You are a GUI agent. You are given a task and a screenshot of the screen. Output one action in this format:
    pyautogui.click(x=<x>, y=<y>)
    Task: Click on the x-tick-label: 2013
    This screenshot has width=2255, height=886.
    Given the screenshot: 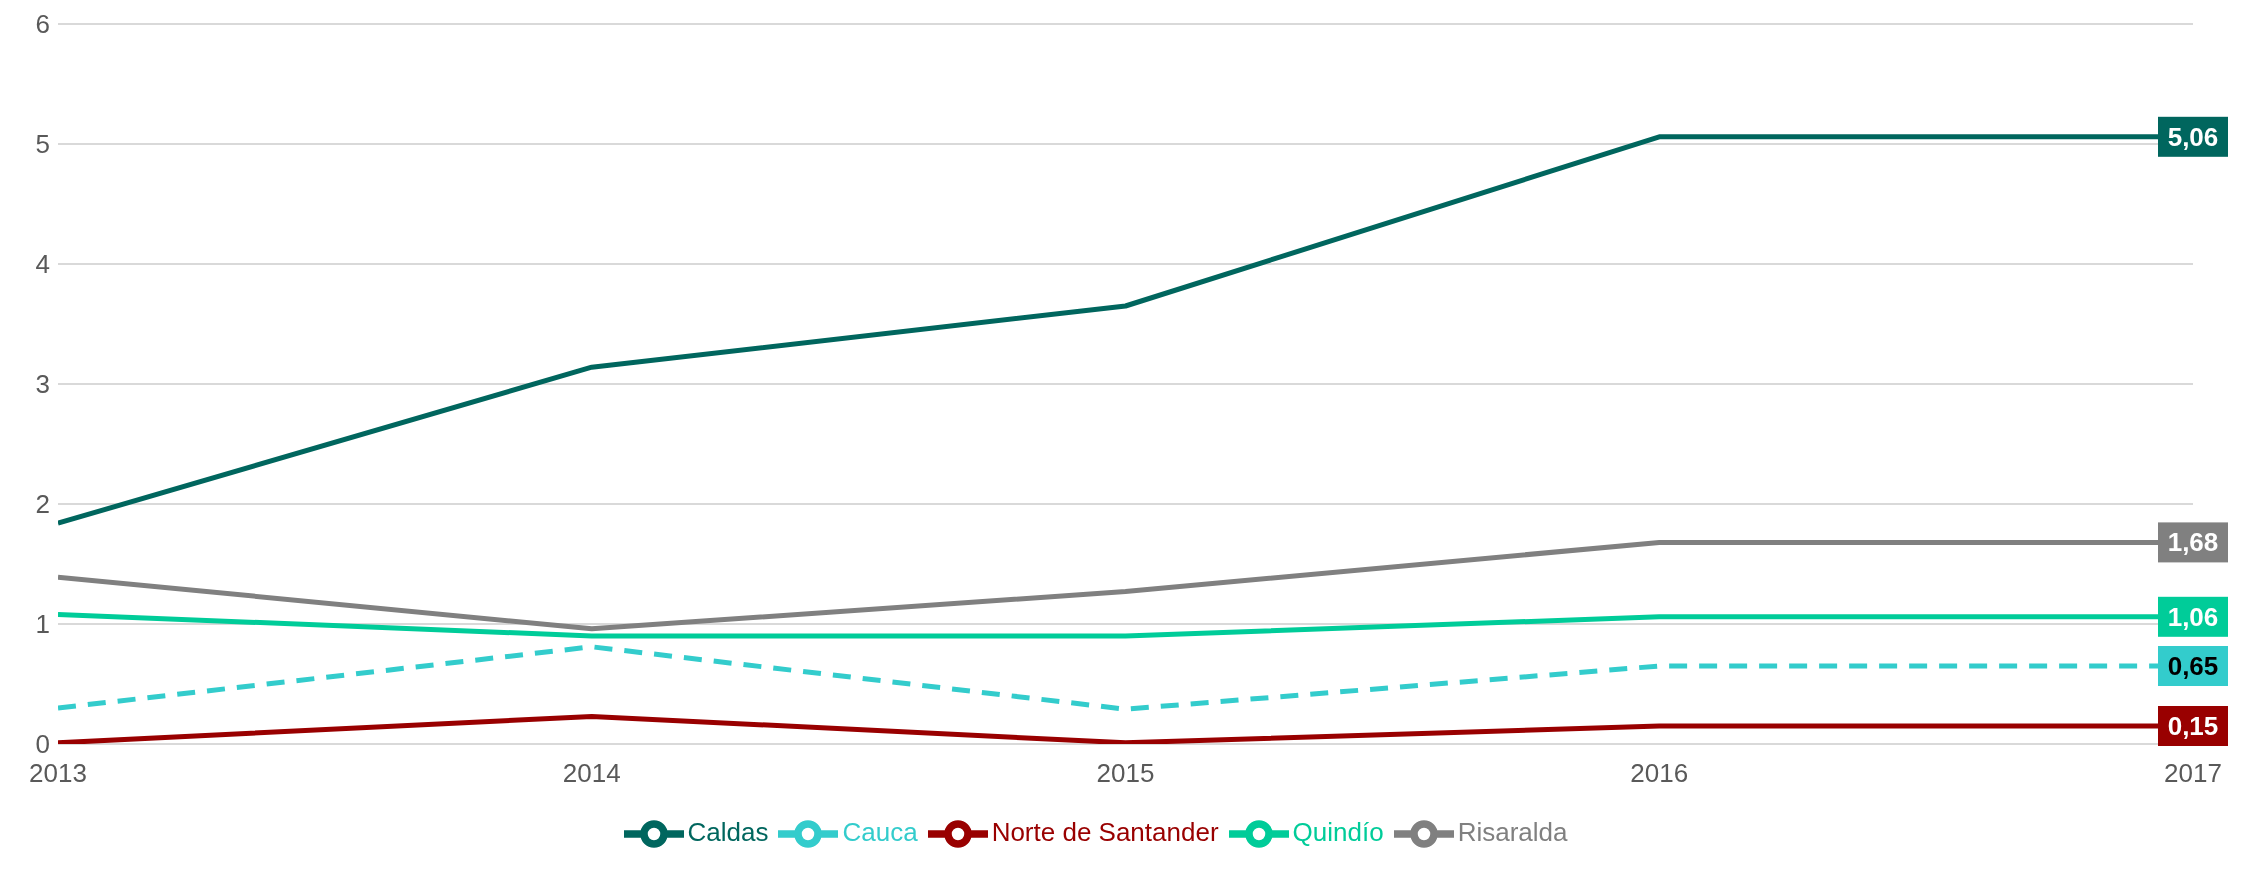 What is the action you would take?
    pyautogui.click(x=58, y=773)
    